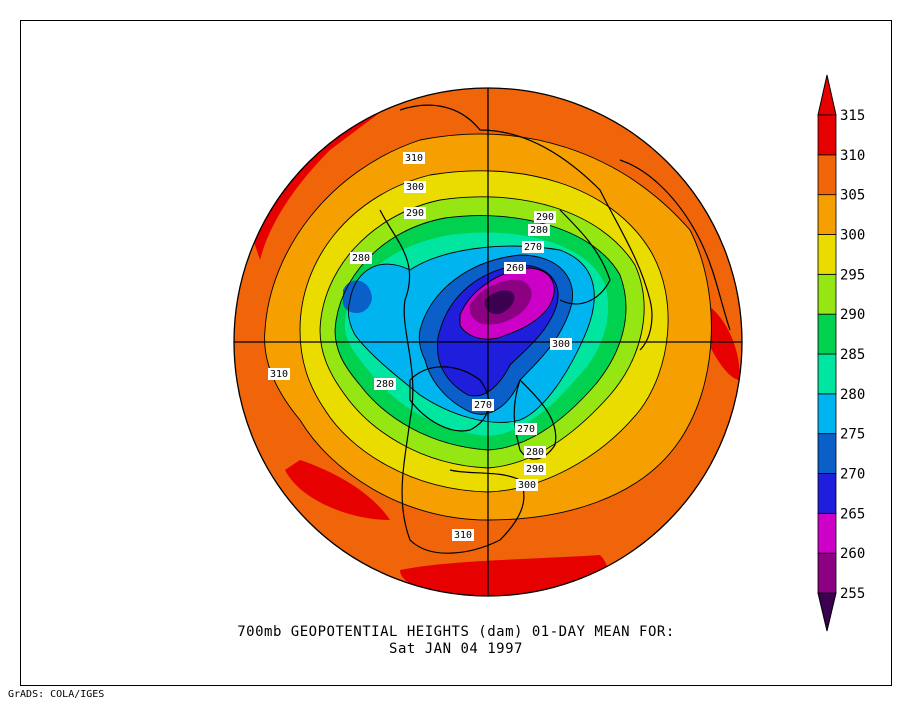 The width and height of the screenshot is (912, 707). What do you see at coordinates (852, 275) in the screenshot?
I see `colorbar-tick-label: 295` at bounding box center [852, 275].